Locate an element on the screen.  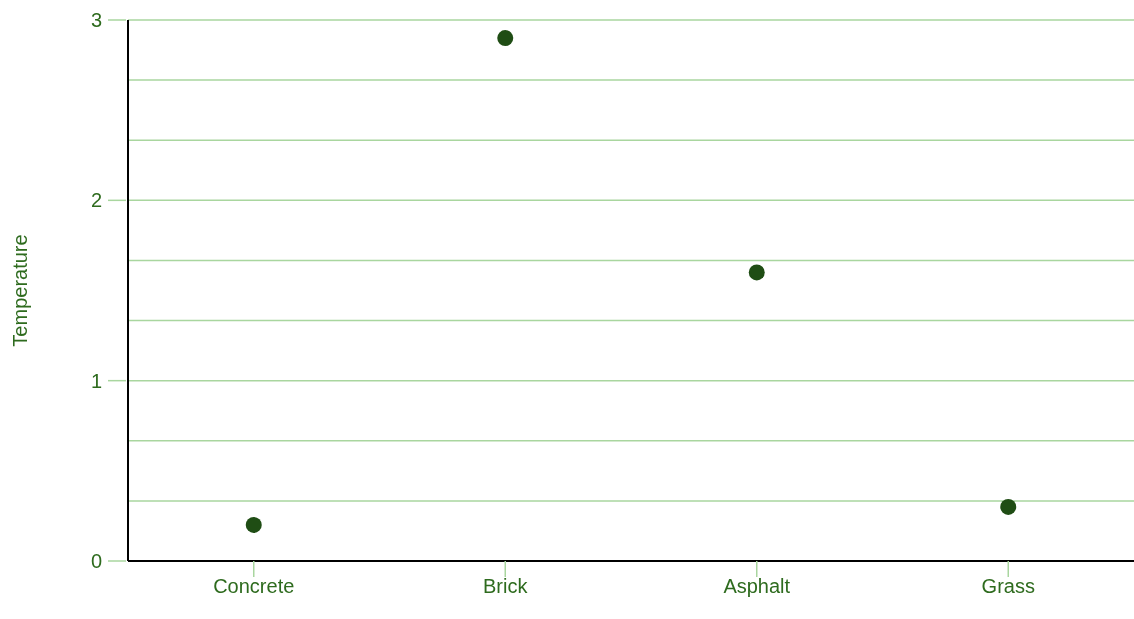
y-tick-label: 3 is located at coordinates (96, 20).